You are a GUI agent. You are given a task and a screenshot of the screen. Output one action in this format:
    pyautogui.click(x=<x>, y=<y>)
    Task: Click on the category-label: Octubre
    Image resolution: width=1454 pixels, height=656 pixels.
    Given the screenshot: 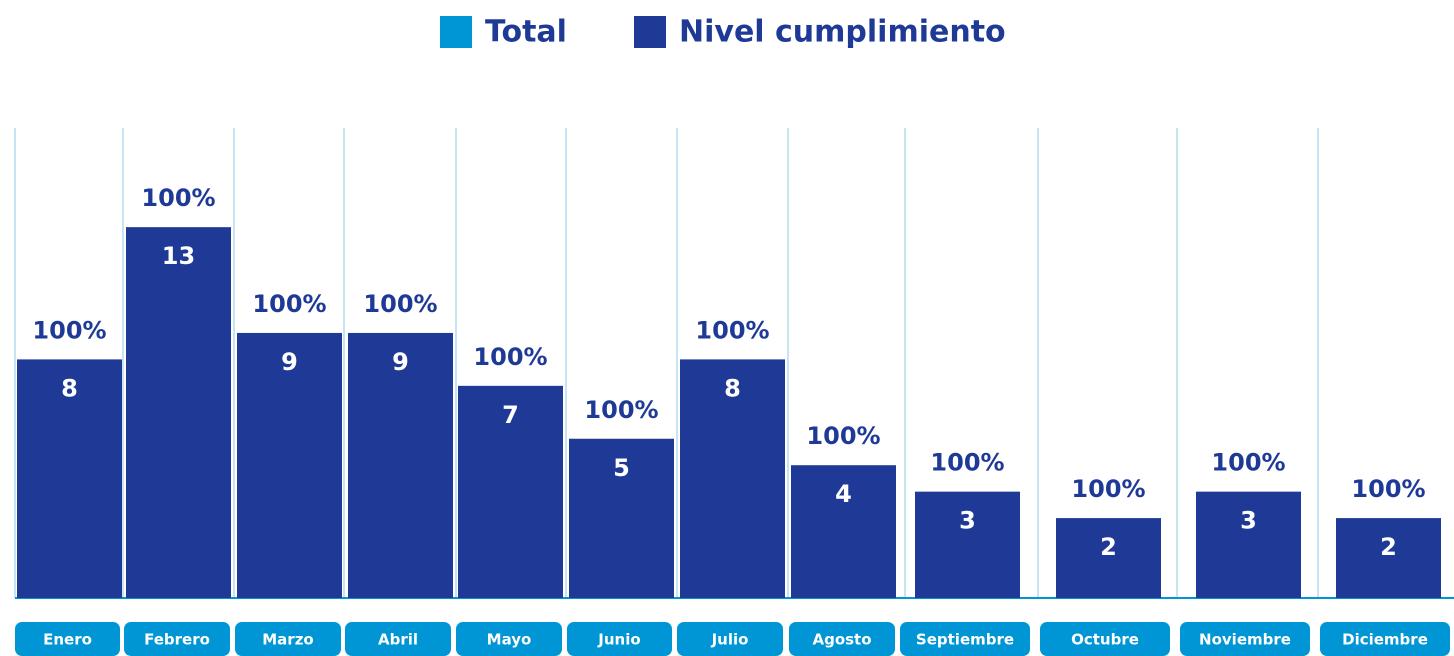 What is the action you would take?
    pyautogui.click(x=1105, y=640)
    